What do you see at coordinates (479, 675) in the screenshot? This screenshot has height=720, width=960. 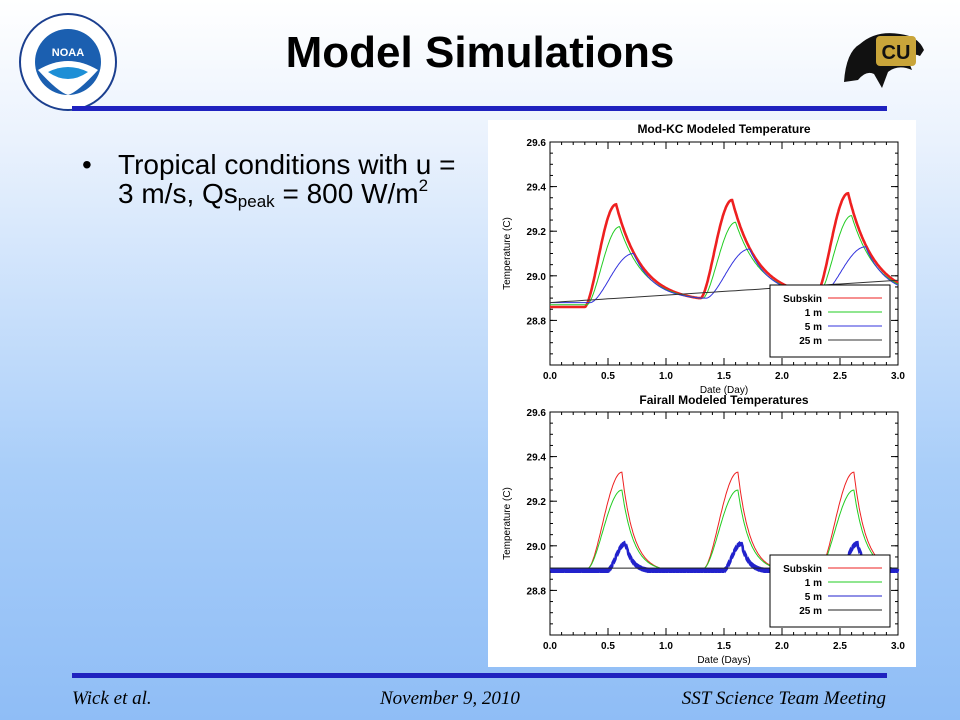 I see `footer-rule` at bounding box center [479, 675].